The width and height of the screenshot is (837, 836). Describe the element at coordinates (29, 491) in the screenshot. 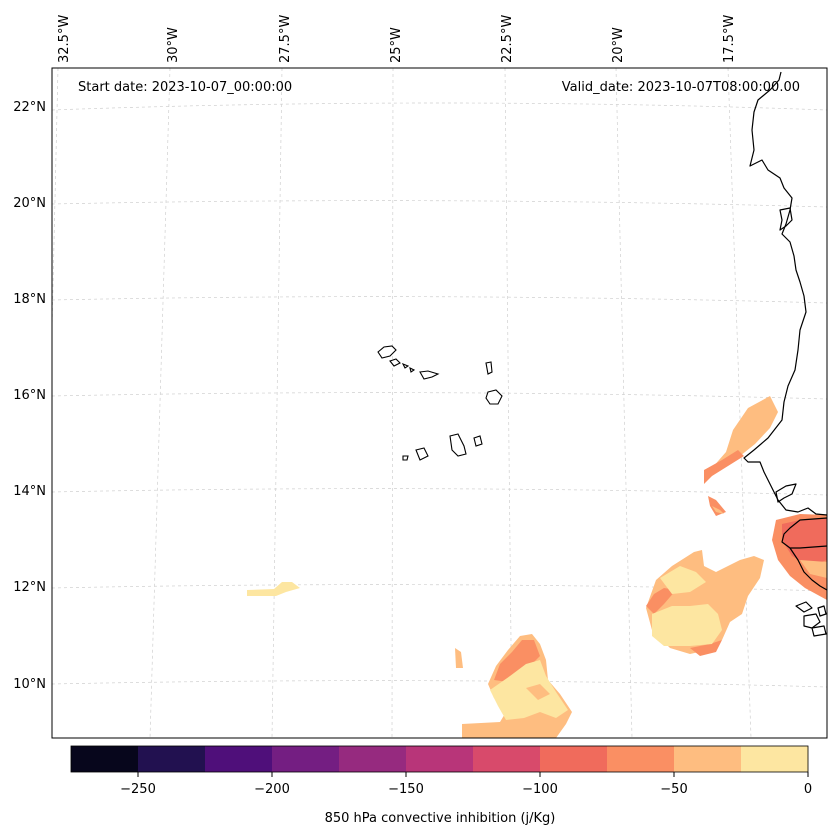

I see `lat-label-14n: 14°N` at that location.